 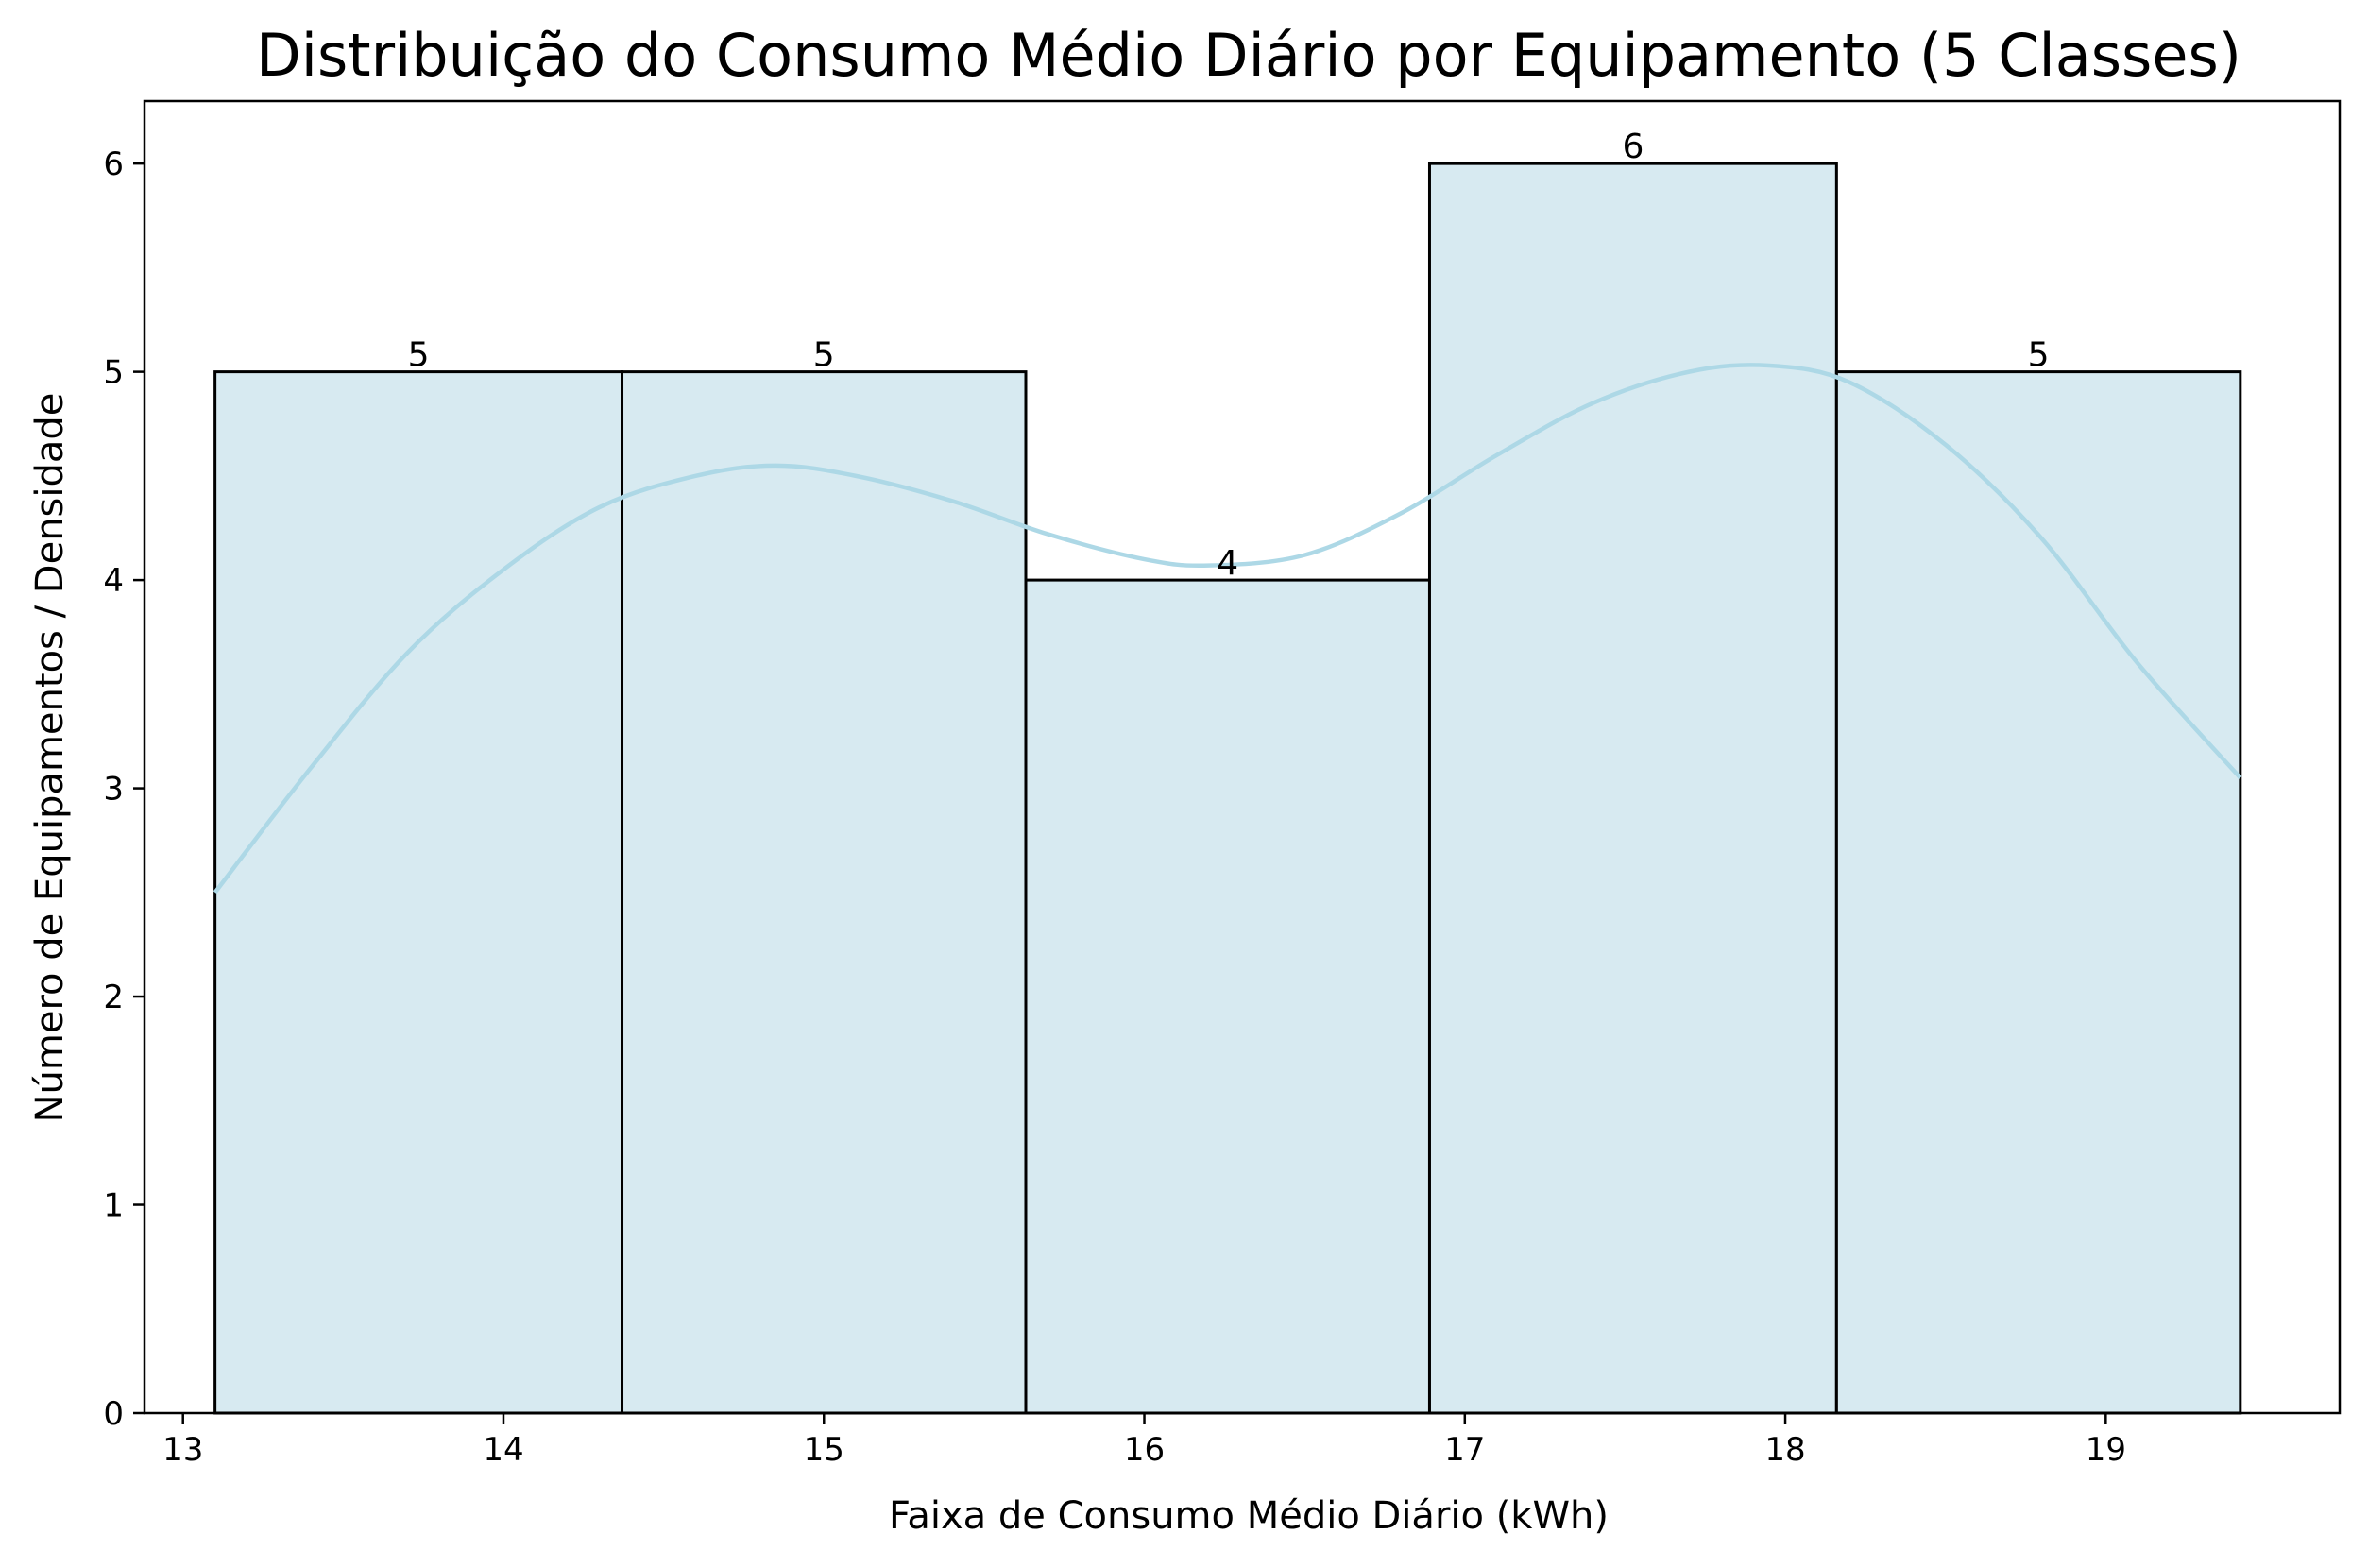 I want to click on x-axis-ticks: 13 14 15 16 17 18 19, so click(x=1144, y=1441).